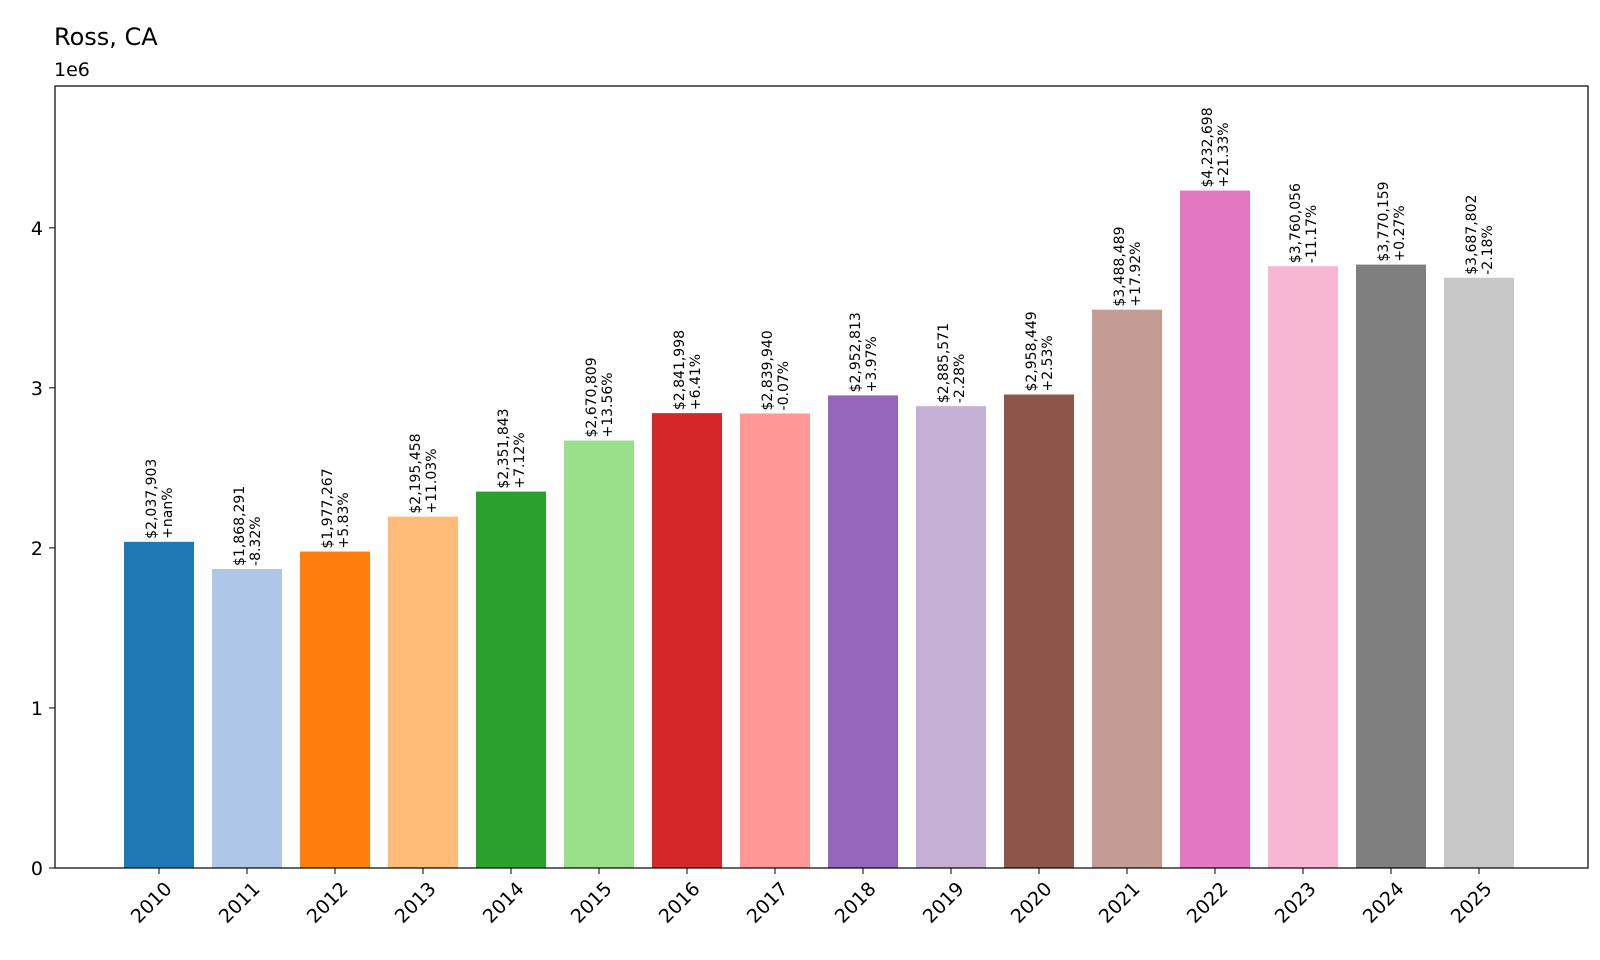 This screenshot has width=1600, height=960. Describe the element at coordinates (592, 903) in the screenshot. I see `x-tick-label-2015: 2015` at that location.